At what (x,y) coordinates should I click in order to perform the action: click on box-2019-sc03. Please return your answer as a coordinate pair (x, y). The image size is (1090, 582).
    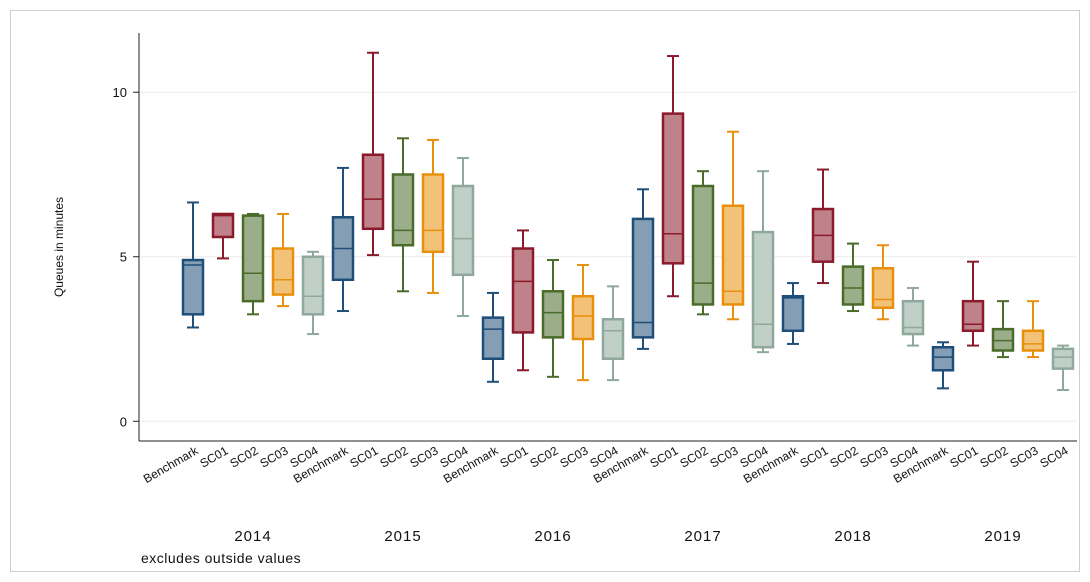
    Looking at the image, I should click on (1033, 329).